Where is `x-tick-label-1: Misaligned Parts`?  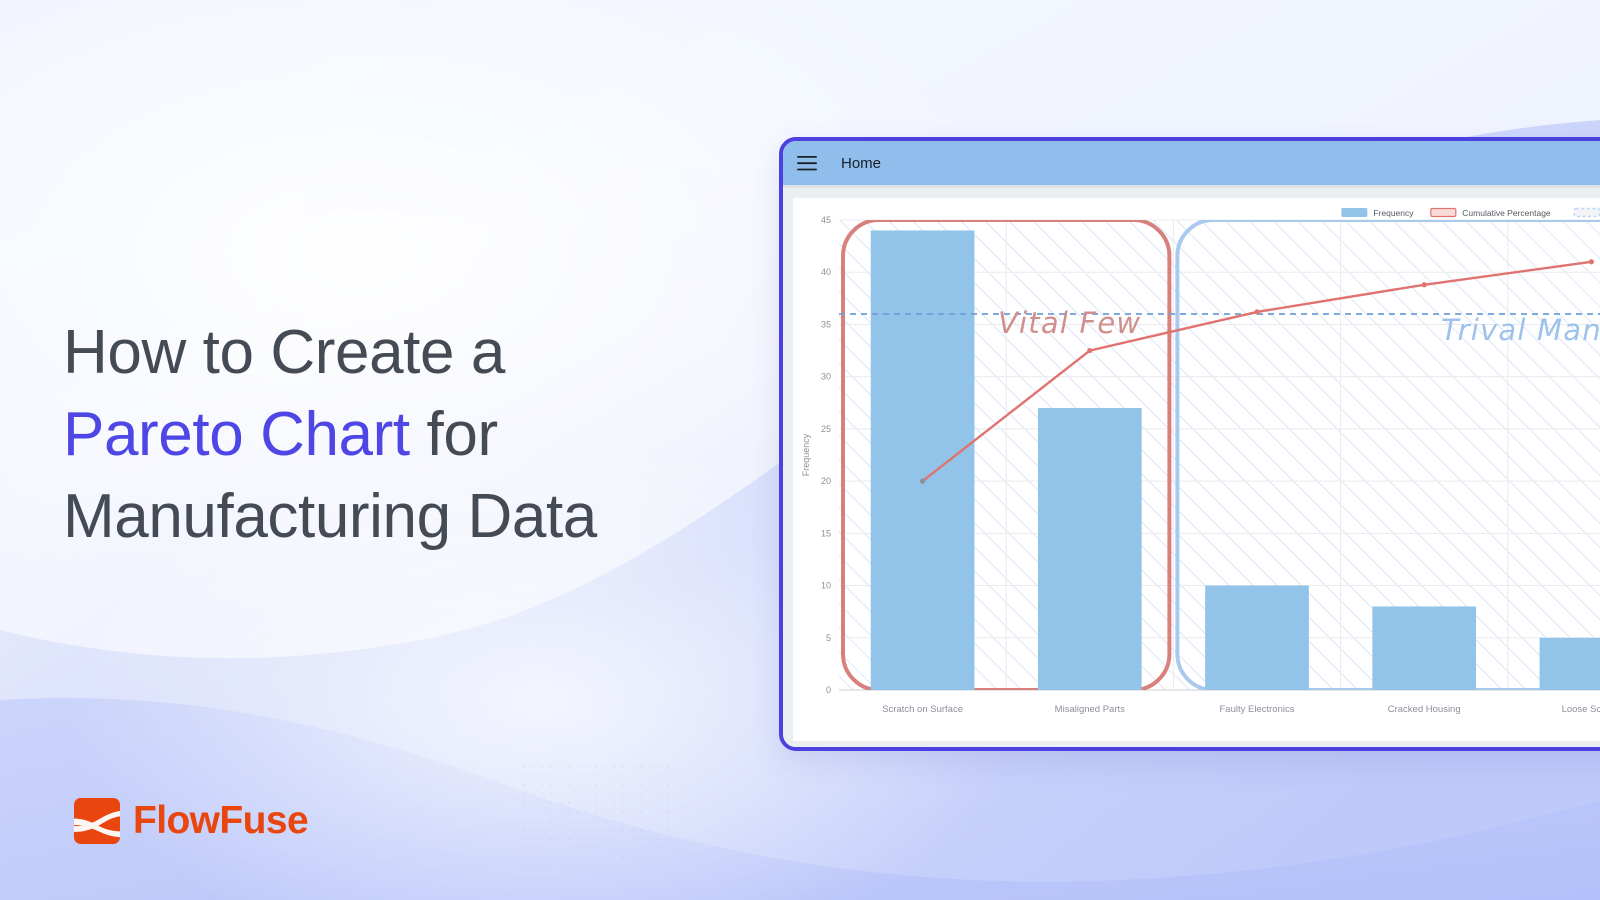
x-tick-label-1: Misaligned Parts is located at coordinates (1090, 709).